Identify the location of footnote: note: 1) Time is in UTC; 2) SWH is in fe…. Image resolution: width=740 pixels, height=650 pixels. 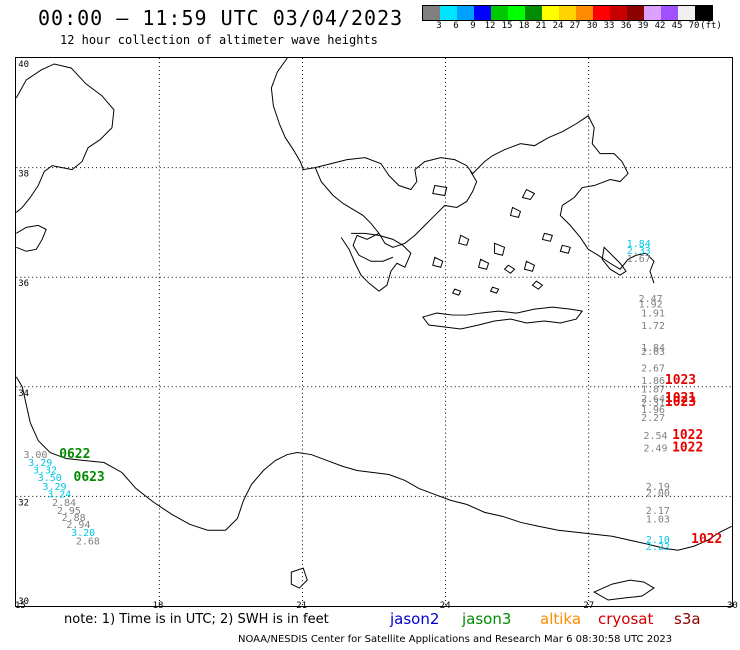
(196, 619).